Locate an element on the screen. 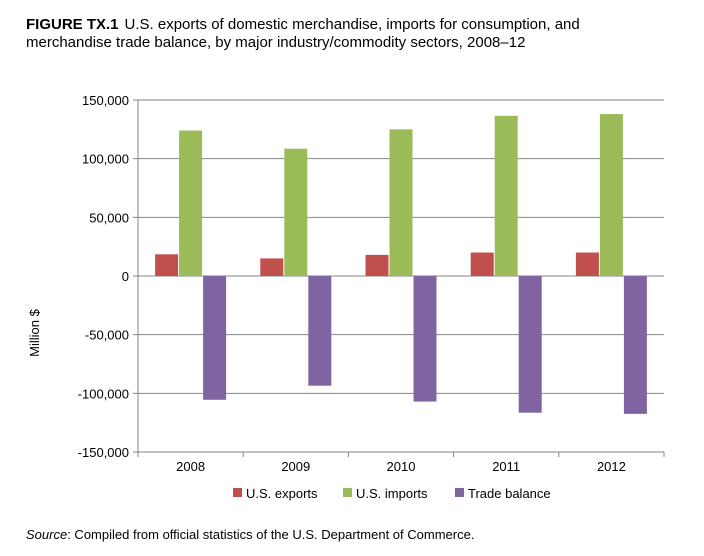 Image resolution: width=704 pixels, height=556 pixels. legend-label: U.S. exports is located at coordinates (282, 493).